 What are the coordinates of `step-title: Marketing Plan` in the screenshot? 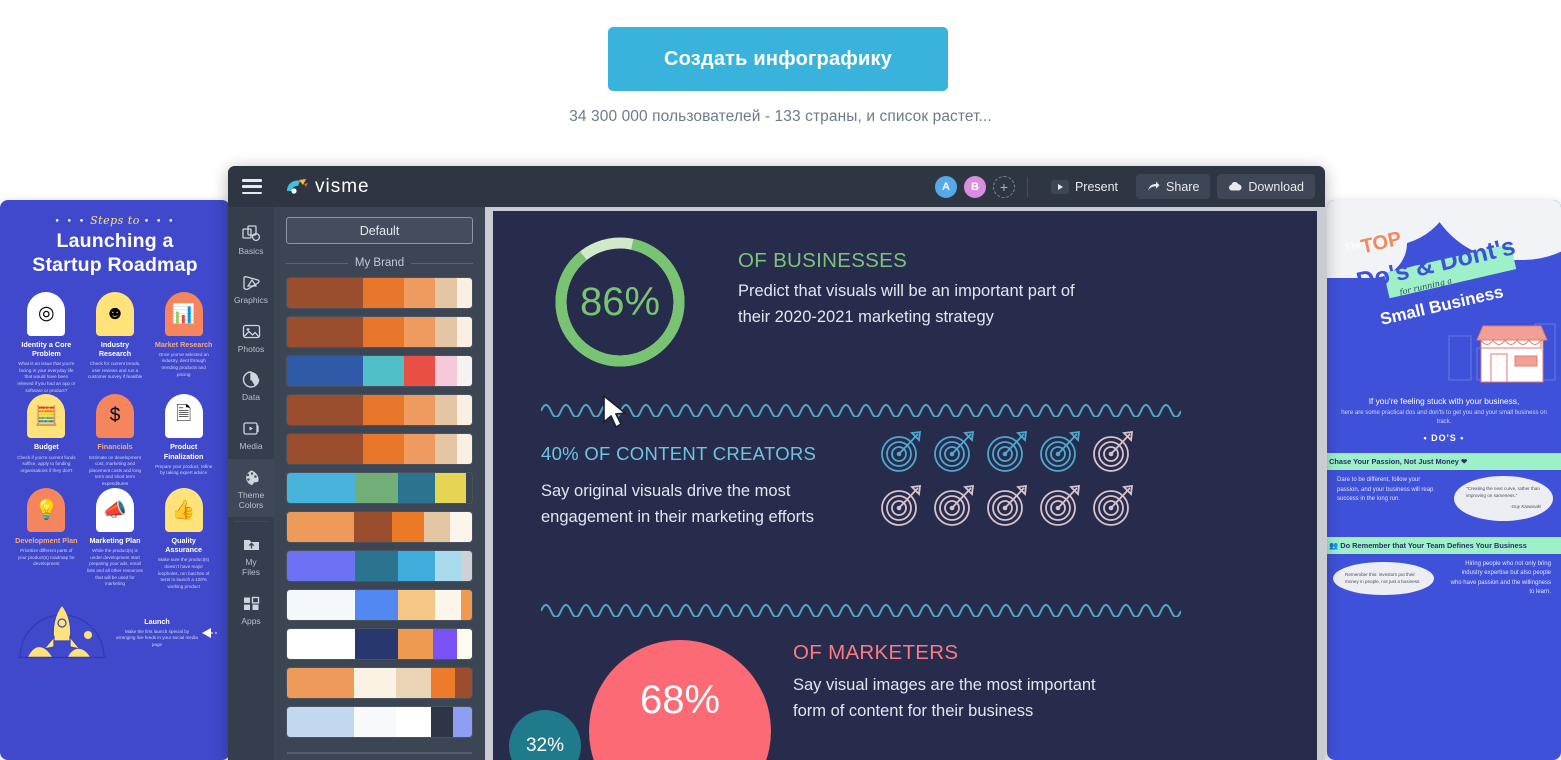 It's located at (115, 540).